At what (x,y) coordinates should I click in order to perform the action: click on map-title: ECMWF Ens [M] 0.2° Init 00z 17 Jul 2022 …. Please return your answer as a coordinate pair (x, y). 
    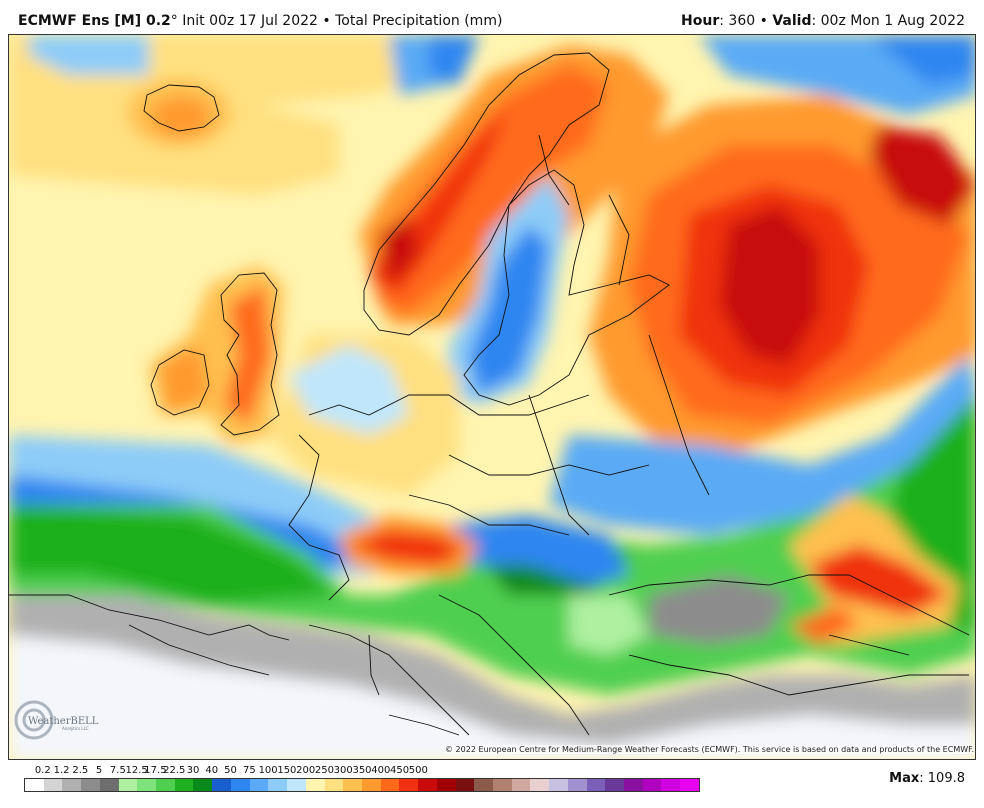
    Looking at the image, I should click on (260, 21).